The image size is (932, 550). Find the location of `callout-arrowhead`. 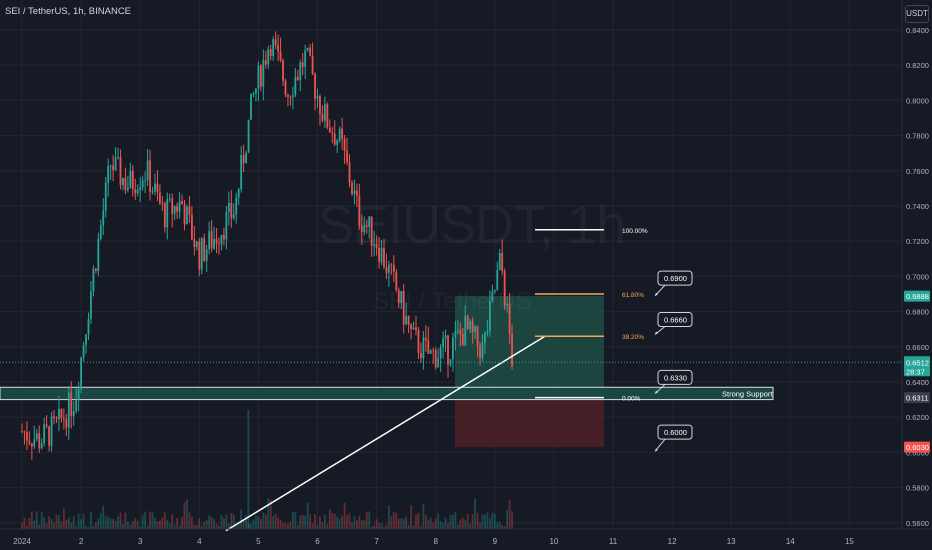

callout-arrowhead is located at coordinates (656, 392).